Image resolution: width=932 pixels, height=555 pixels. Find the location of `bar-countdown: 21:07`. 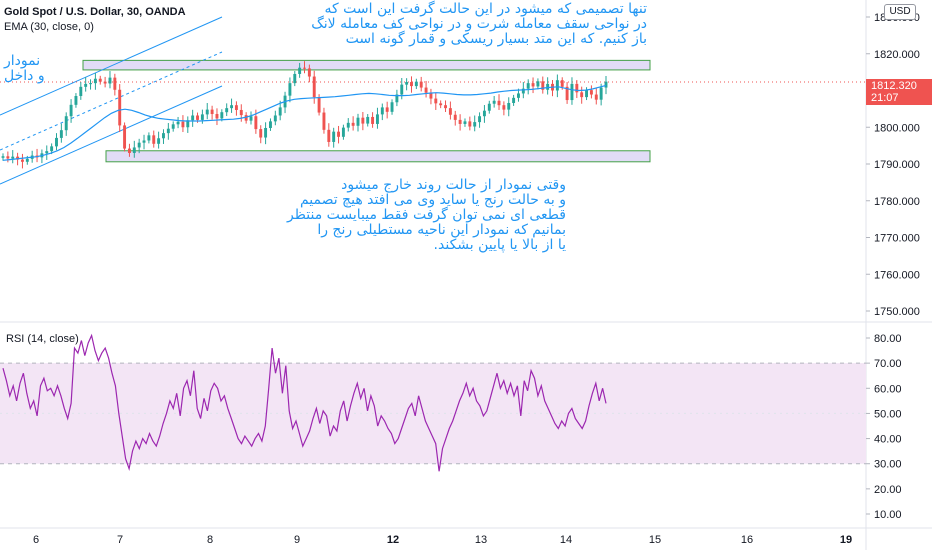

bar-countdown: 21:07 is located at coordinates (885, 98).